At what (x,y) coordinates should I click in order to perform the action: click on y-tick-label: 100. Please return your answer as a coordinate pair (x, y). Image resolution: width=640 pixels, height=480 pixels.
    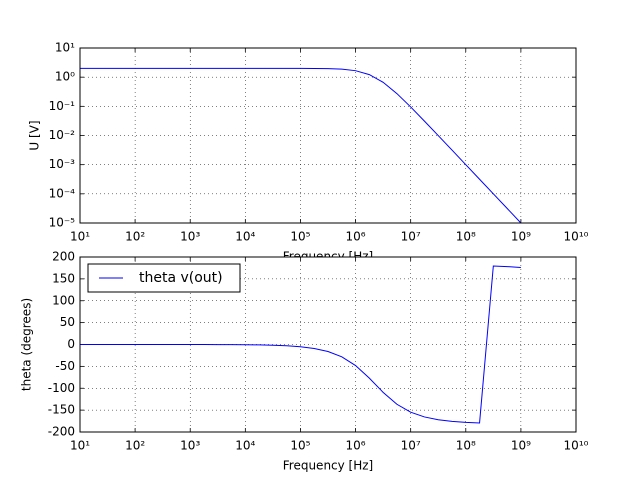
    Looking at the image, I should click on (63, 300).